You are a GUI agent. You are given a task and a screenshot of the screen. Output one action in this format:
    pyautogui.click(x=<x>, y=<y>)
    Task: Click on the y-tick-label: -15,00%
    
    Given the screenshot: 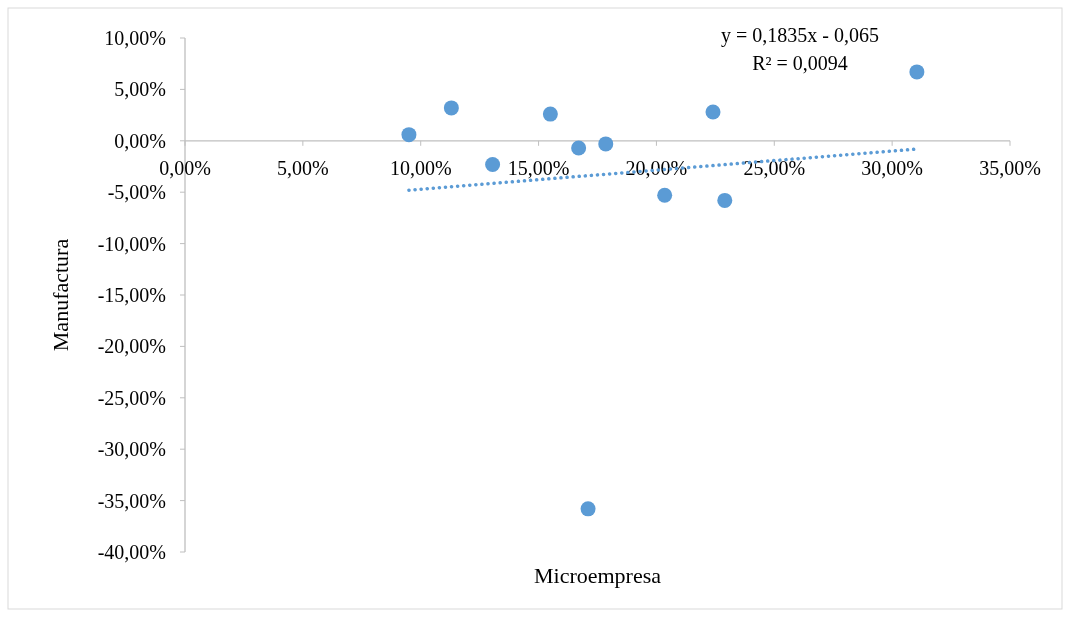 What is the action you would take?
    pyautogui.click(x=131, y=295)
    